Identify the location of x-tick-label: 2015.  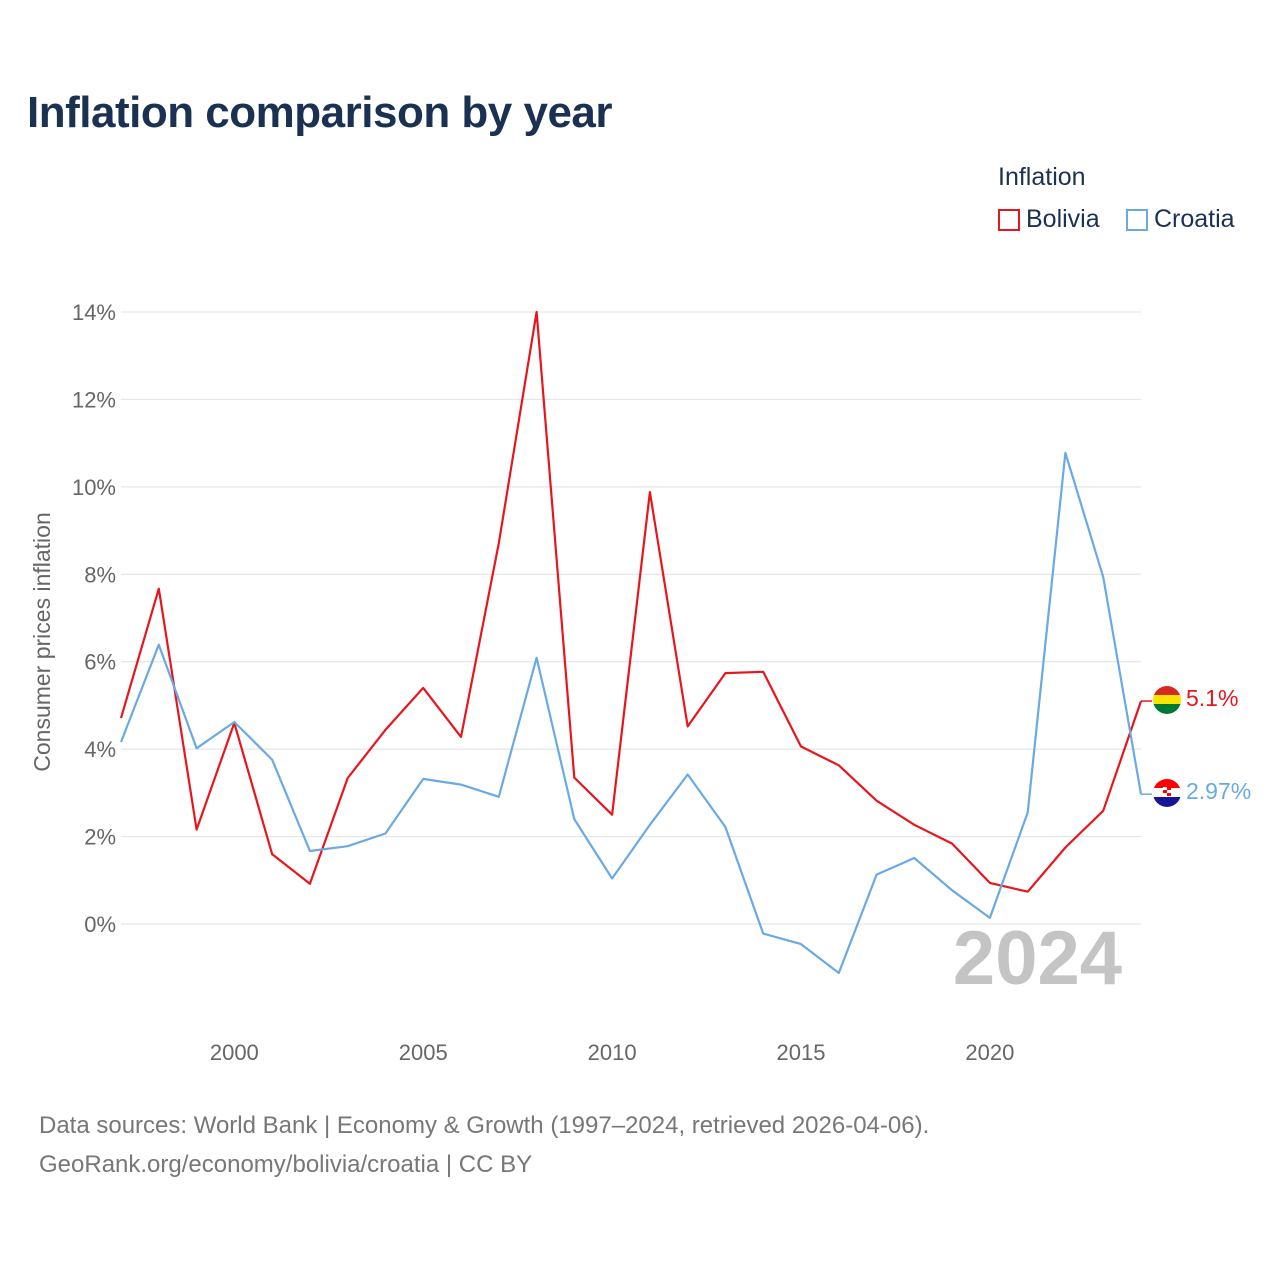
(801, 1052).